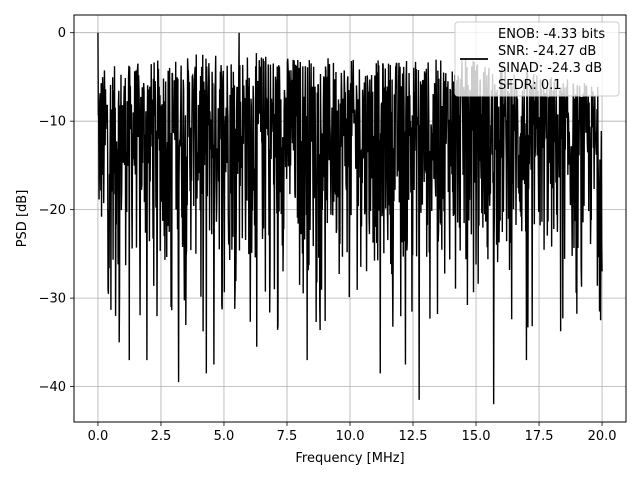  Describe the element at coordinates (530, 85) in the screenshot. I see `legend-sfdr: SFDR: 0.1` at that location.